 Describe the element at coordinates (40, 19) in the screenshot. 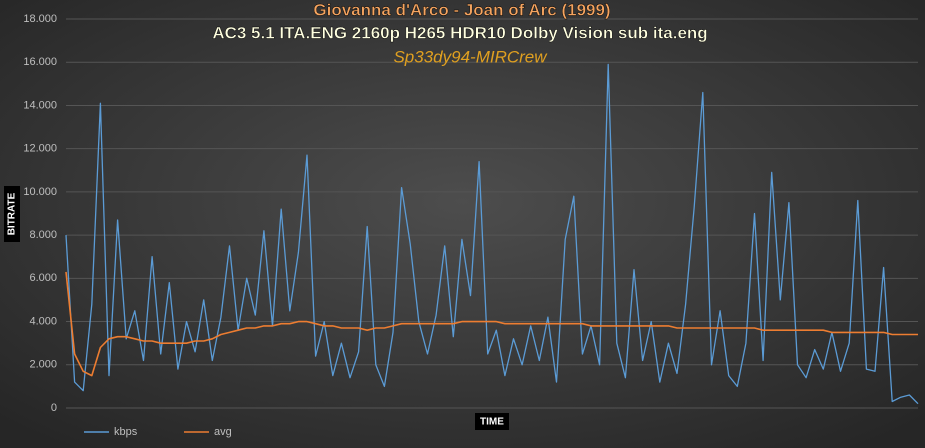

I see `y-tick-label: 18.000` at that location.